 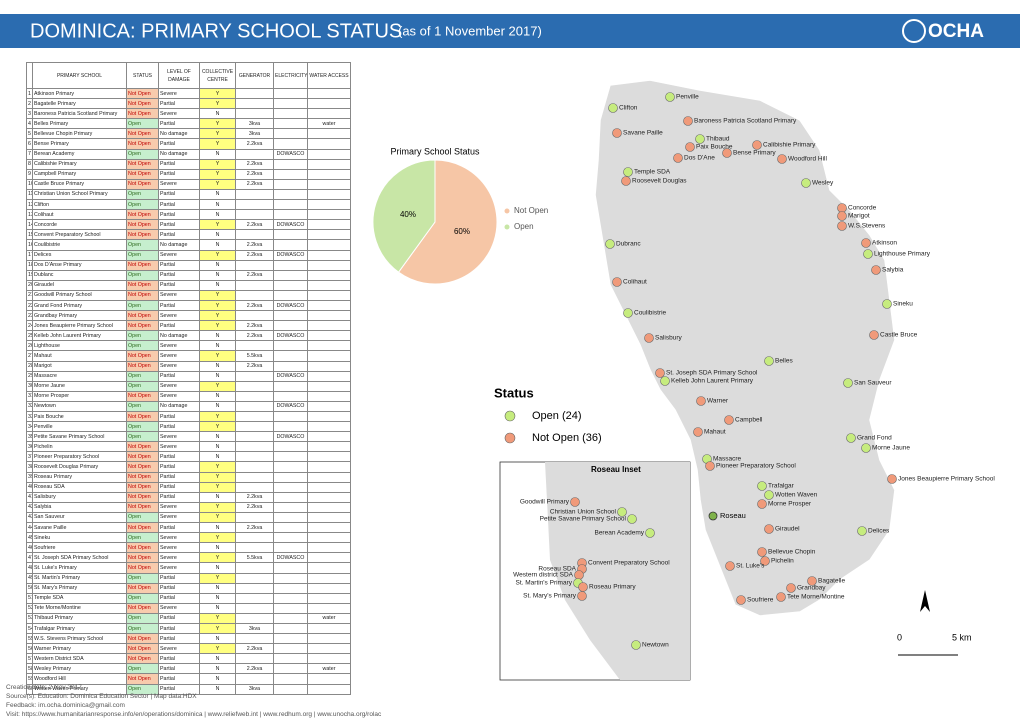 What do you see at coordinates (79, 316) in the screenshot?
I see `table-cell: Grandbay Primary` at bounding box center [79, 316].